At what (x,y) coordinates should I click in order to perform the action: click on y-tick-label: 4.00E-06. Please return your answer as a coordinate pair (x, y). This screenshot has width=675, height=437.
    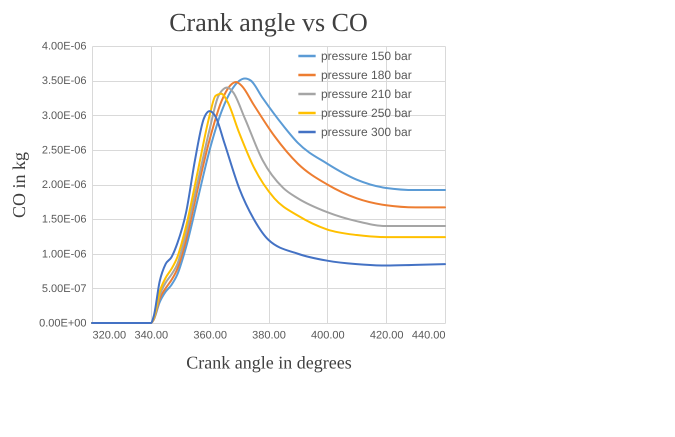
    Looking at the image, I should click on (64, 46).